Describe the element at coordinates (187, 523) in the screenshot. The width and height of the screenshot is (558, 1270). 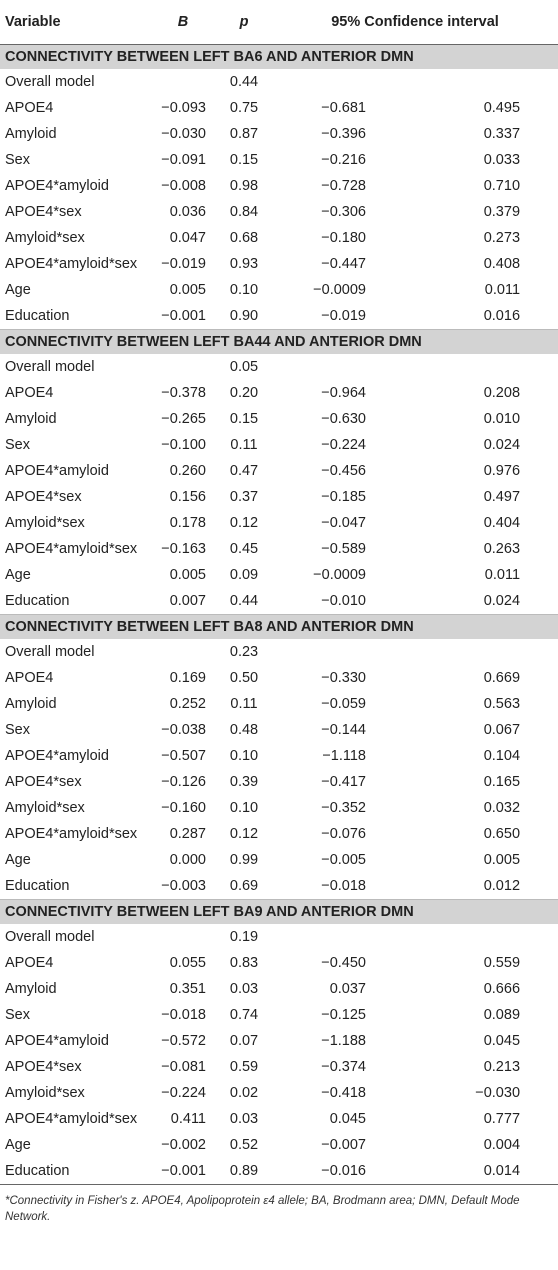
I see `b-cell: 0.178` at that location.